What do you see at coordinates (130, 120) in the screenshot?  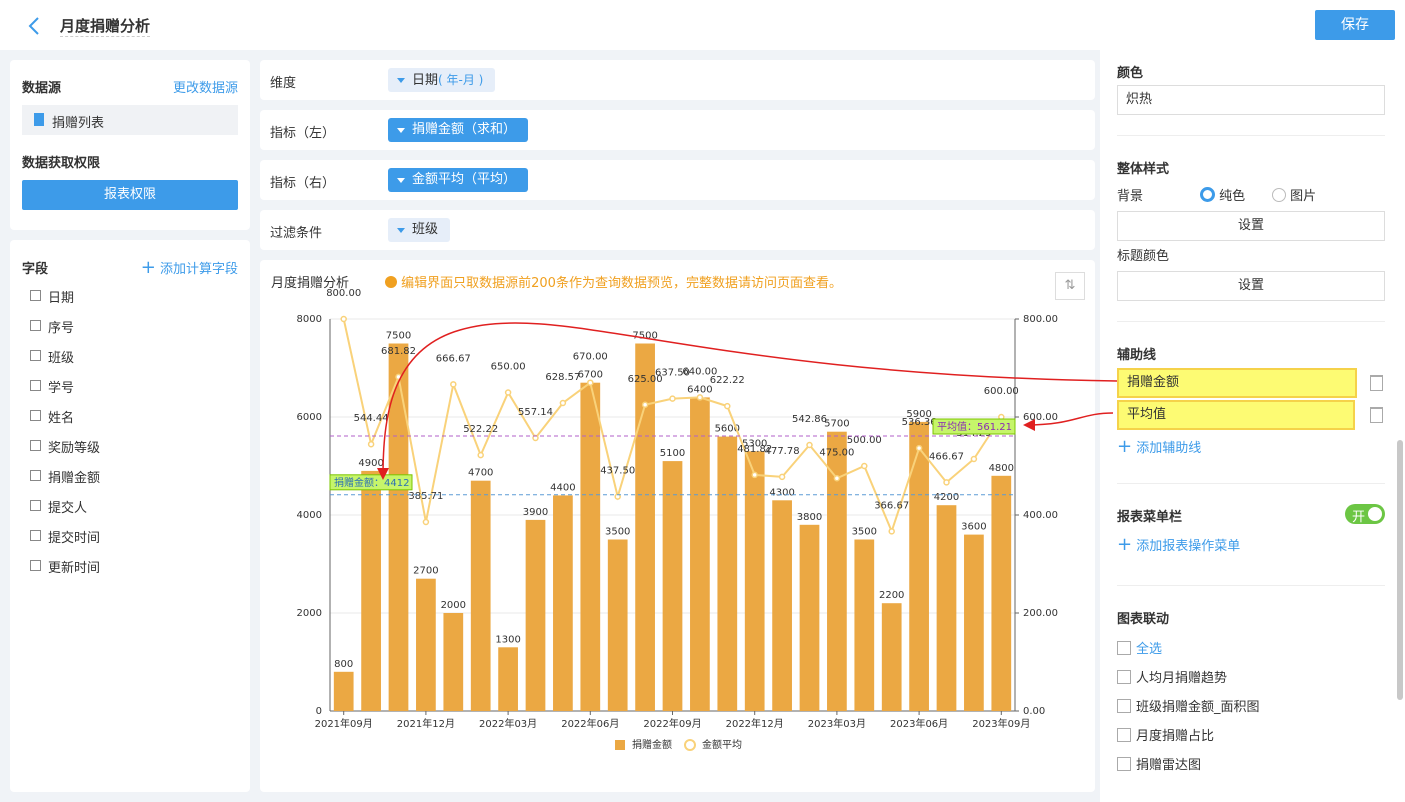 I see `source: 捐赠列表` at bounding box center [130, 120].